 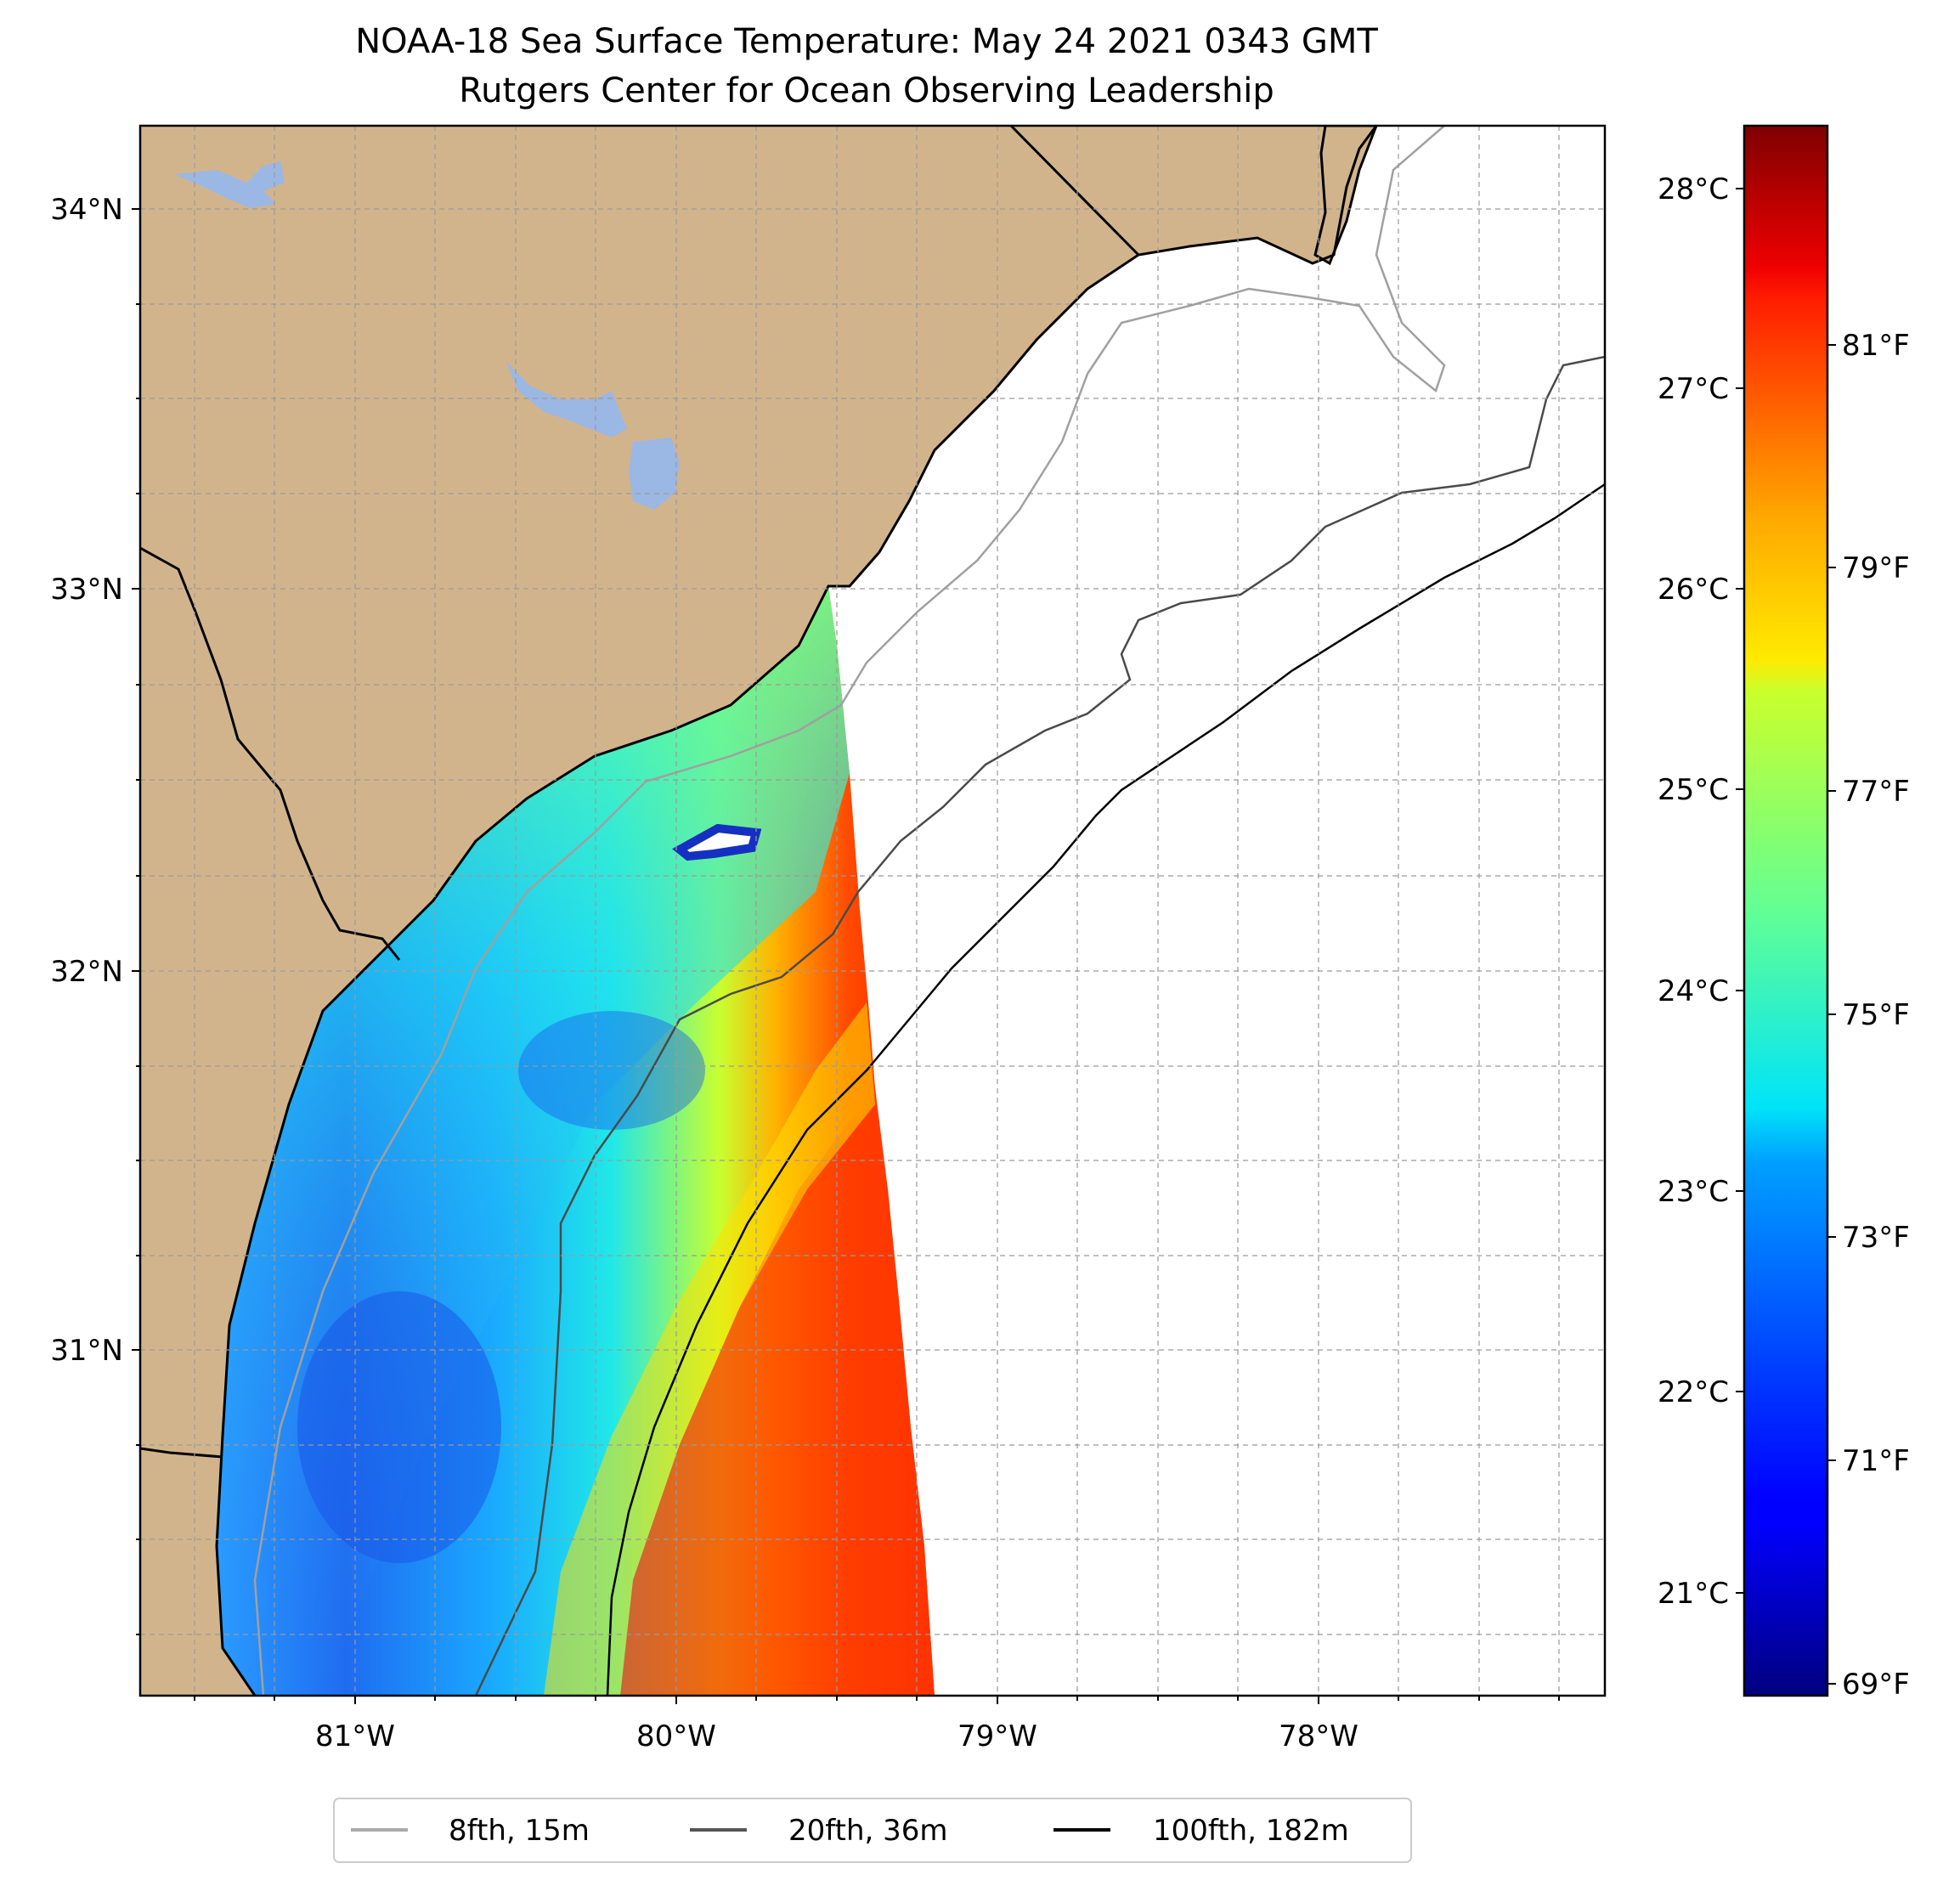 What do you see at coordinates (87, 590) in the screenshot?
I see `lat-label-33n: 33°N` at bounding box center [87, 590].